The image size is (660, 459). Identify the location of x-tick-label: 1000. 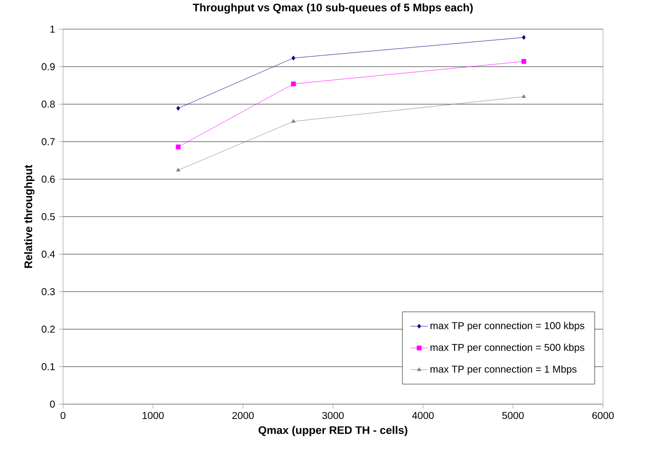
(153, 415).